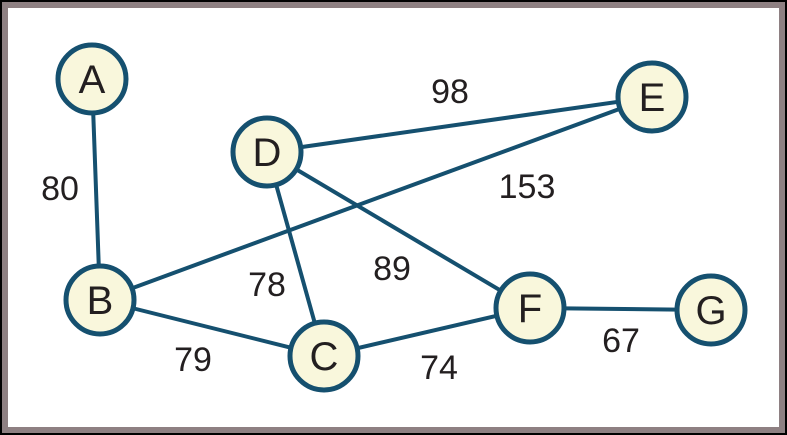 This screenshot has height=435, width=787. I want to click on edge-weight-A-B: 80, so click(60, 189).